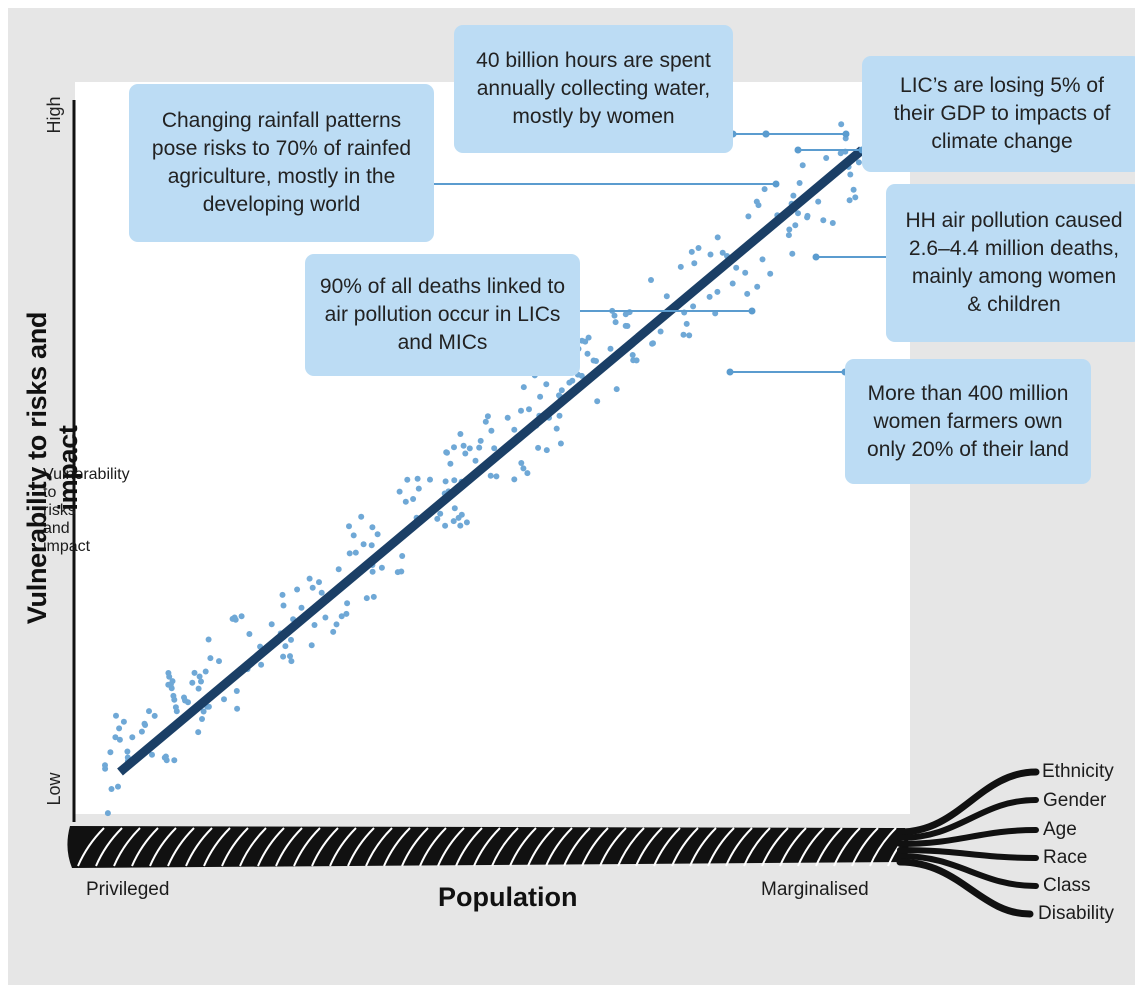 The image size is (1135, 985). What do you see at coordinates (1076, 913) in the screenshot?
I see `thread-label-disability: Disability` at bounding box center [1076, 913].